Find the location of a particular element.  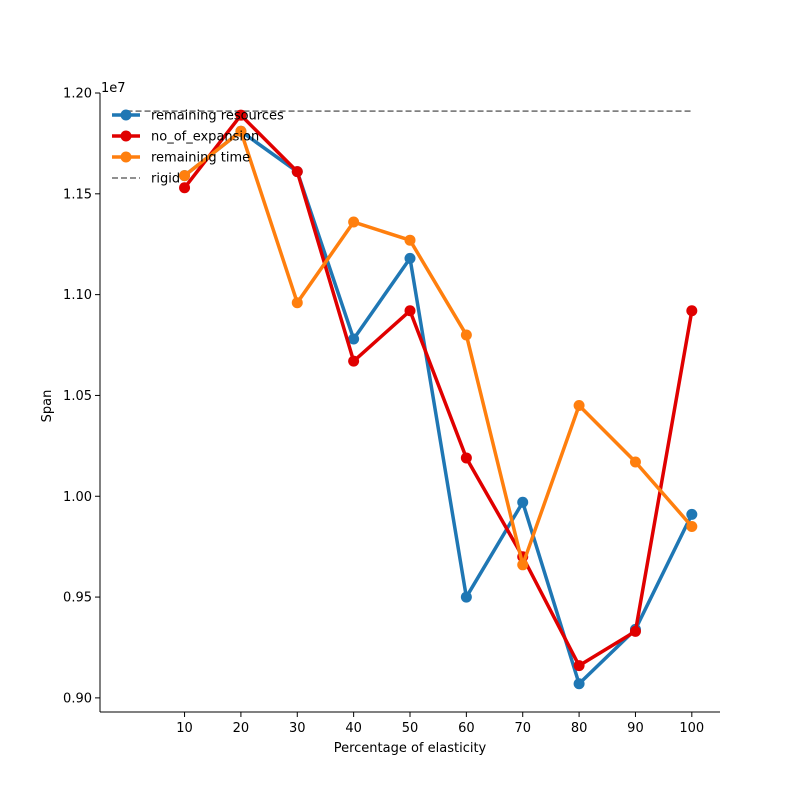

x-tick-label: 10 is located at coordinates (184, 728).